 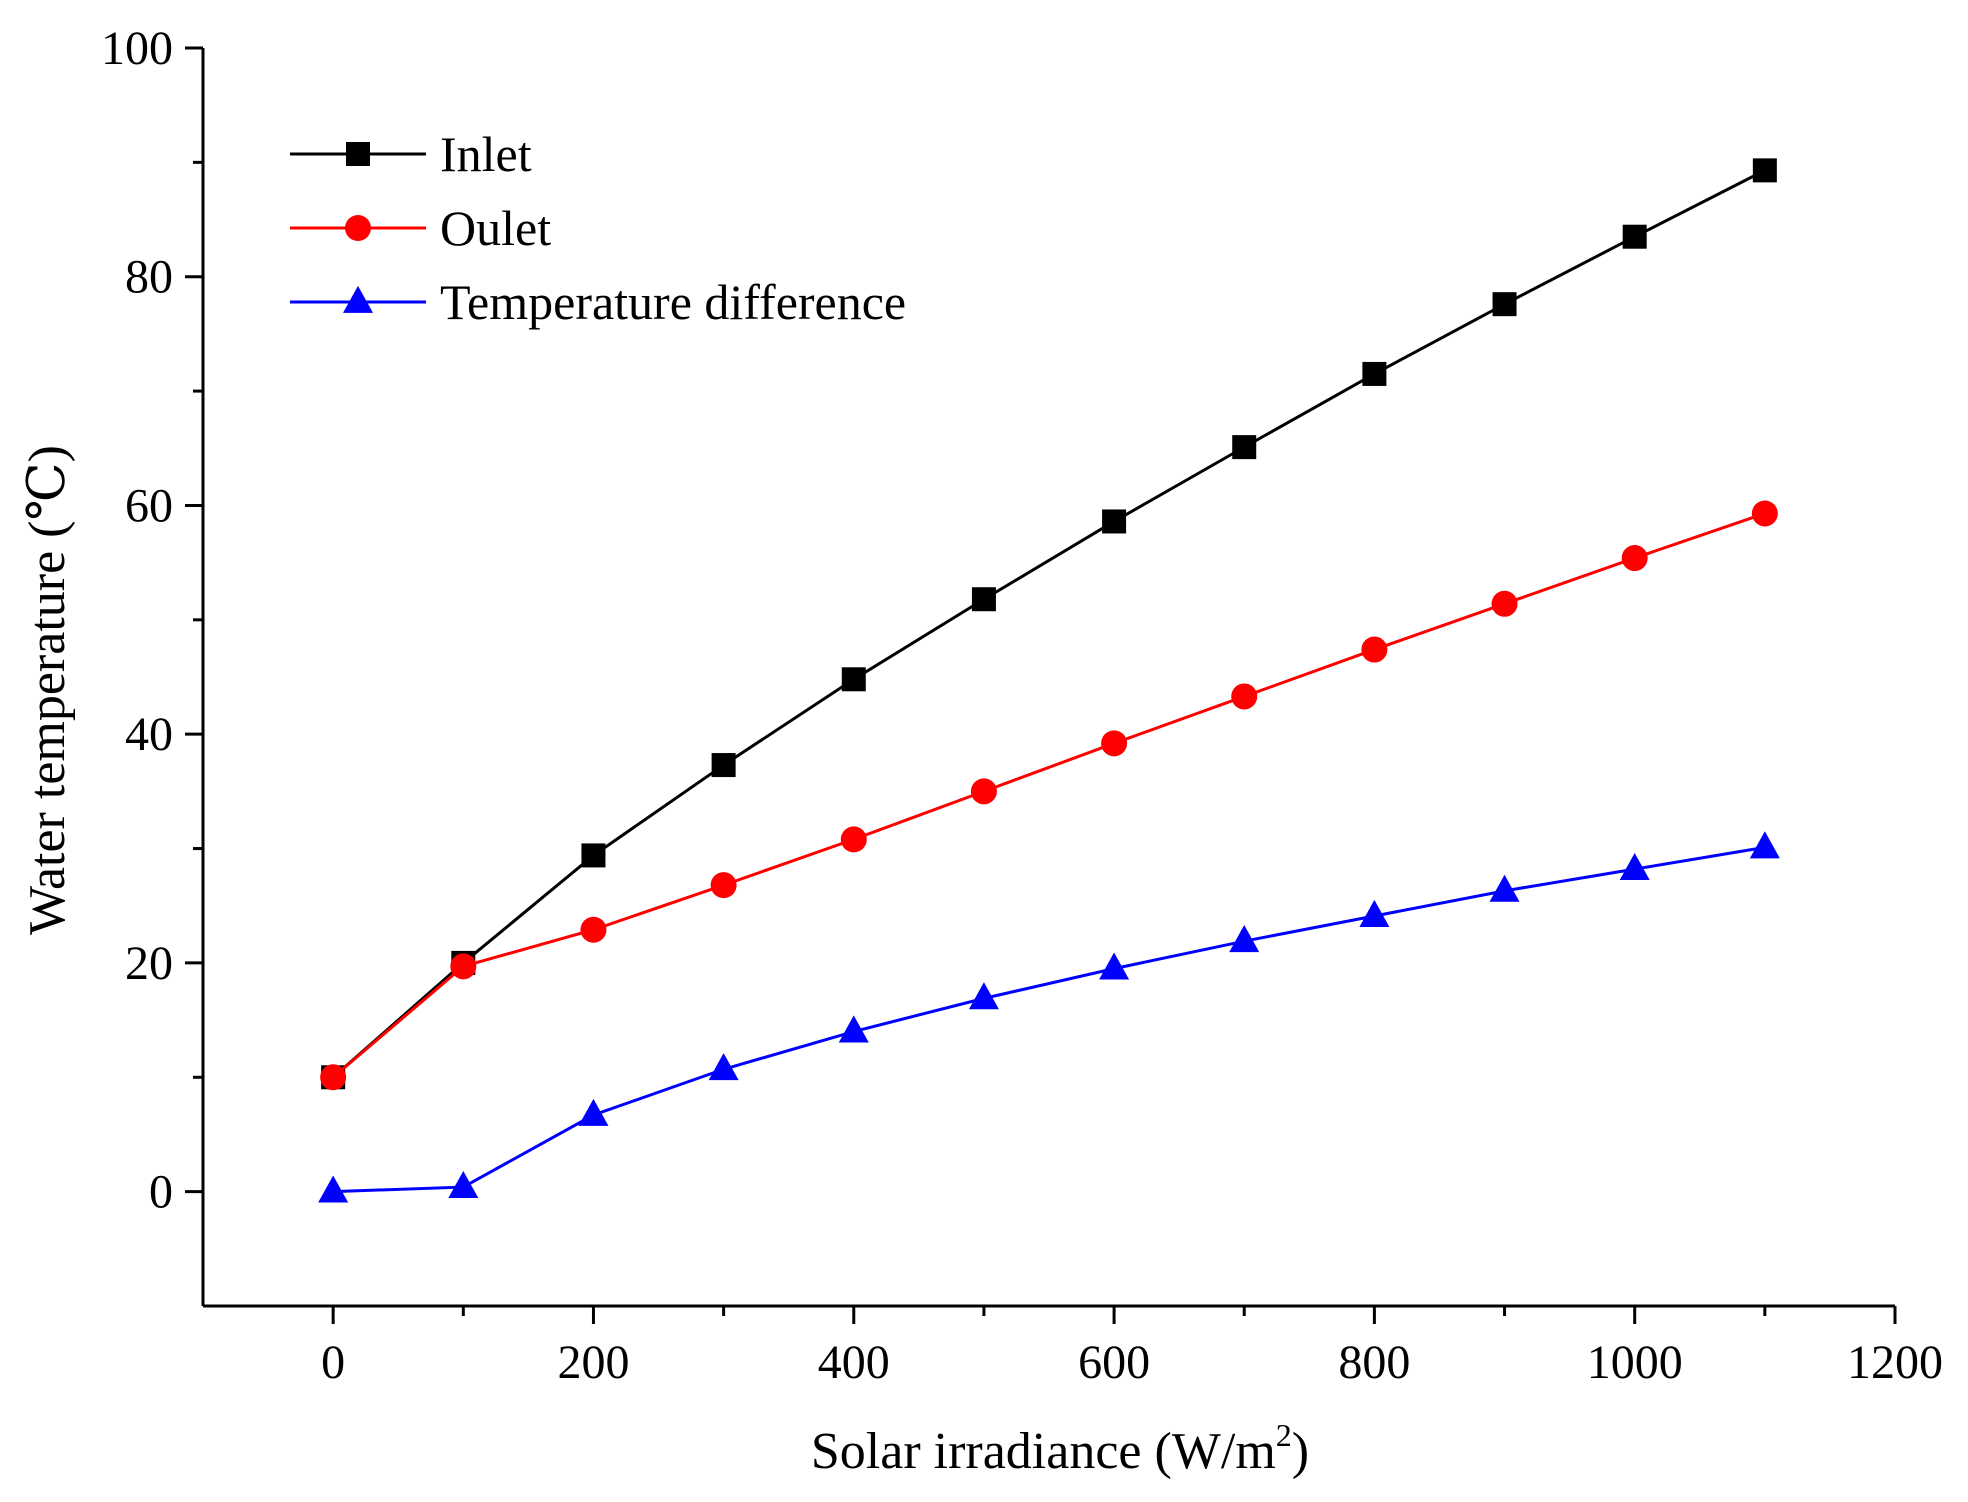 I want to click on x-tick-label: 800, so click(x=1374, y=1362).